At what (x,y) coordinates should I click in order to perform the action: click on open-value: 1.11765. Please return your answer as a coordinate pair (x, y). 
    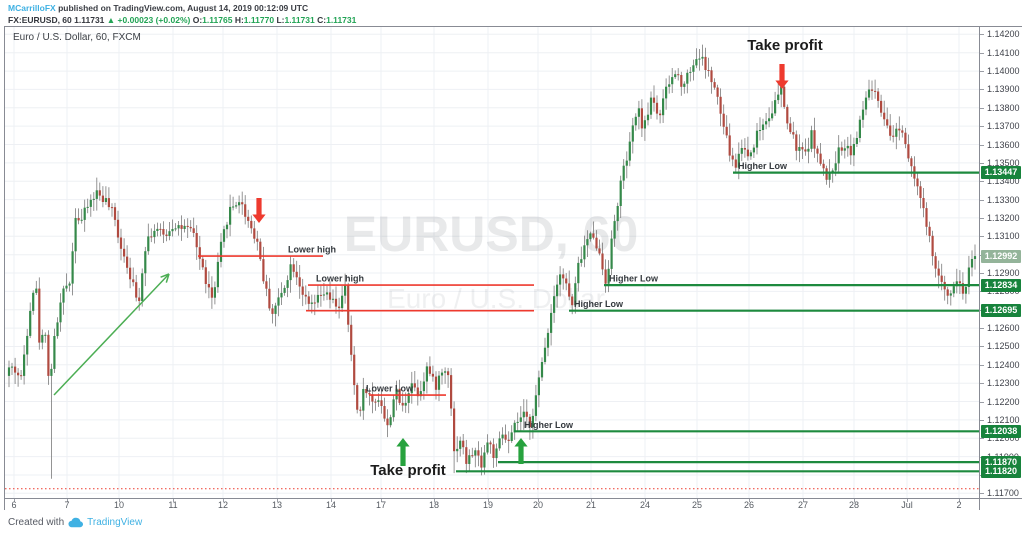
    Looking at the image, I should click on (217, 20).